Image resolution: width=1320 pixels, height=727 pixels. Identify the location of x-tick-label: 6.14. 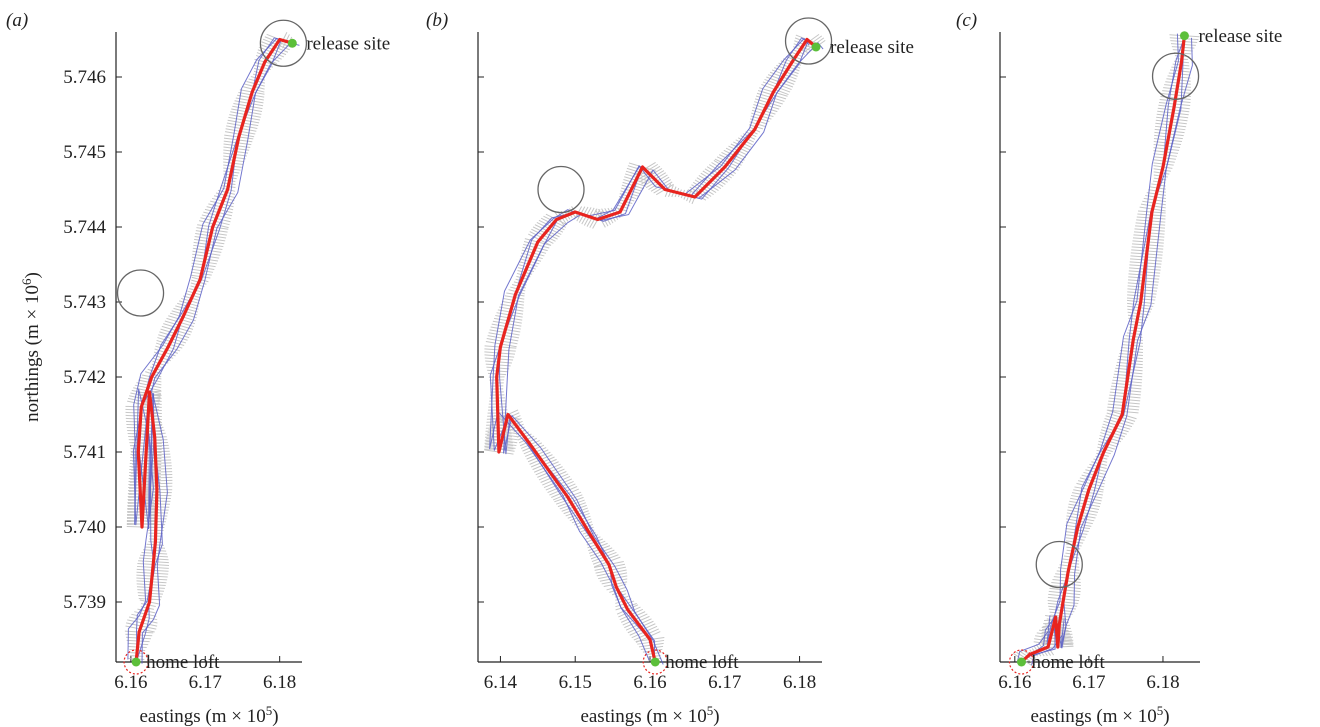
(501, 682).